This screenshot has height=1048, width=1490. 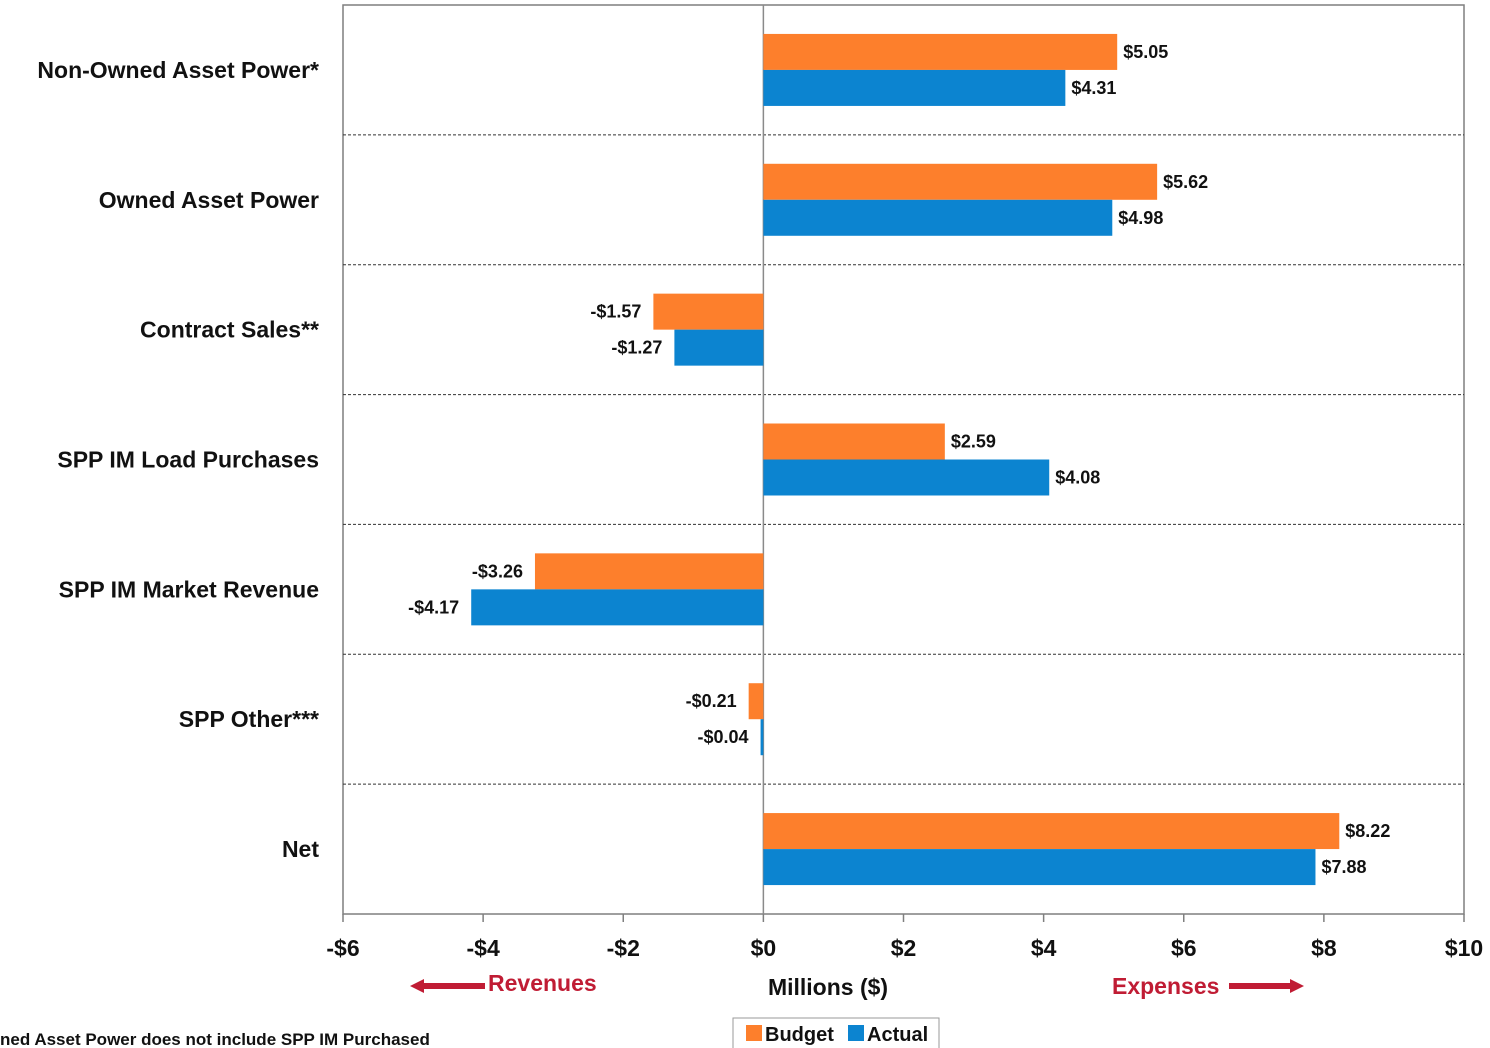 What do you see at coordinates (973, 442) in the screenshot?
I see `data-label-budget: $2.59` at bounding box center [973, 442].